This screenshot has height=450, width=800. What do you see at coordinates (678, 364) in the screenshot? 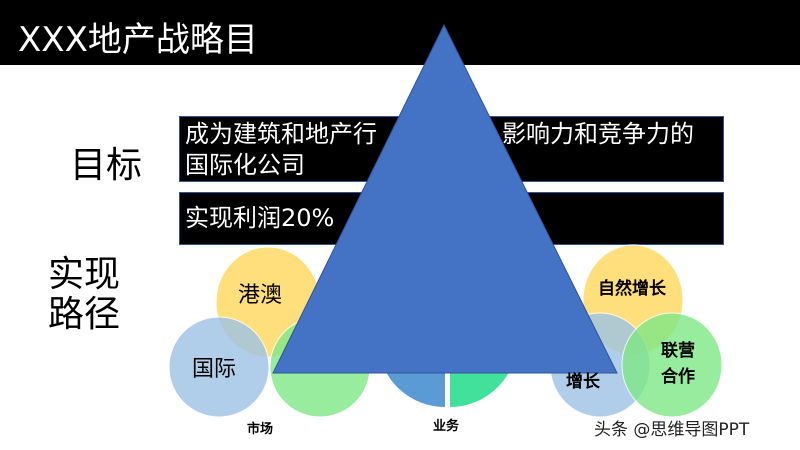
I see `label-joint: 联营合作` at bounding box center [678, 364].